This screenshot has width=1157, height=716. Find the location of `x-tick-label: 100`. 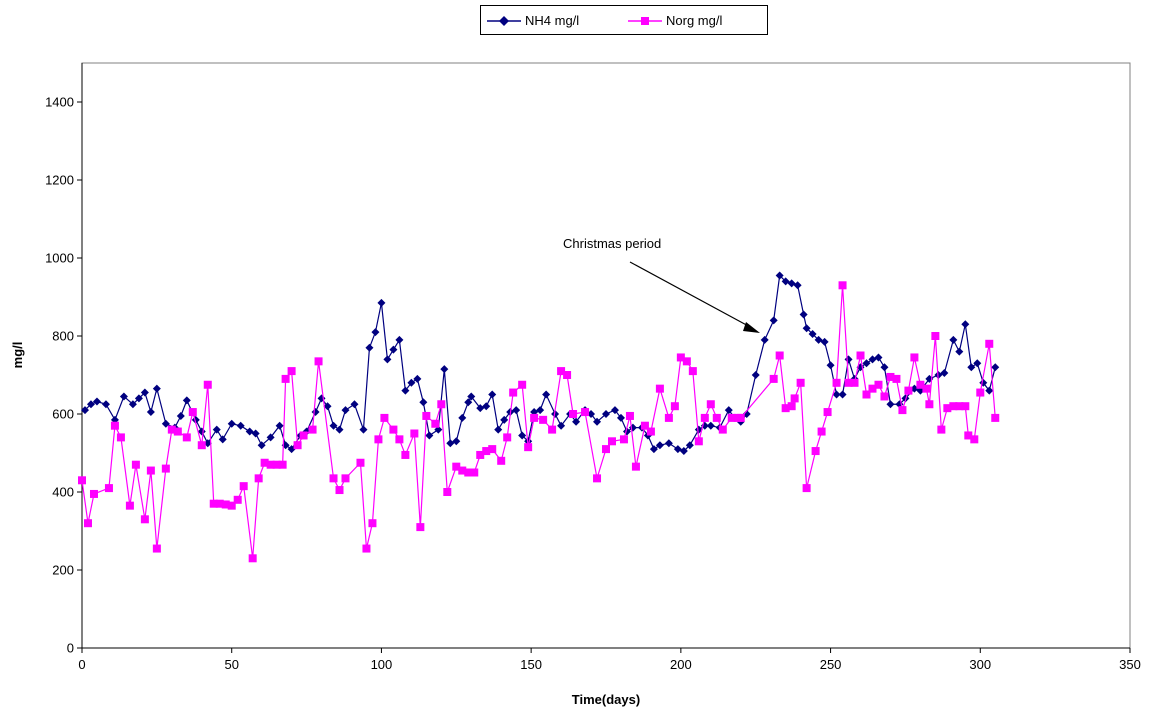

x-tick-label: 100 is located at coordinates (382, 664).